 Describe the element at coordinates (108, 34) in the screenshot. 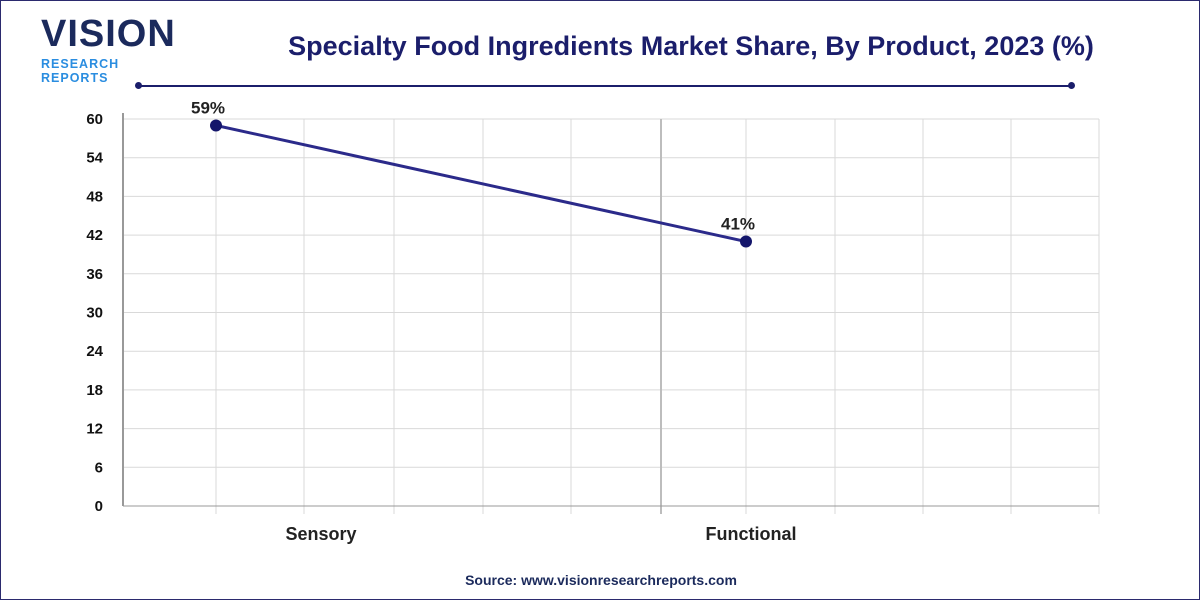

I see `logo-text: VISION` at that location.